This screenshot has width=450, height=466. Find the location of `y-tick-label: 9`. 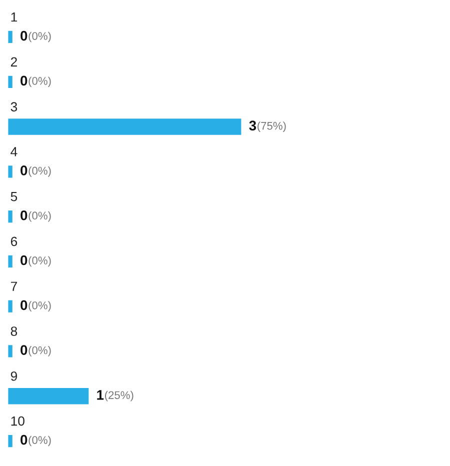

y-tick-label: 9 is located at coordinates (13, 376).